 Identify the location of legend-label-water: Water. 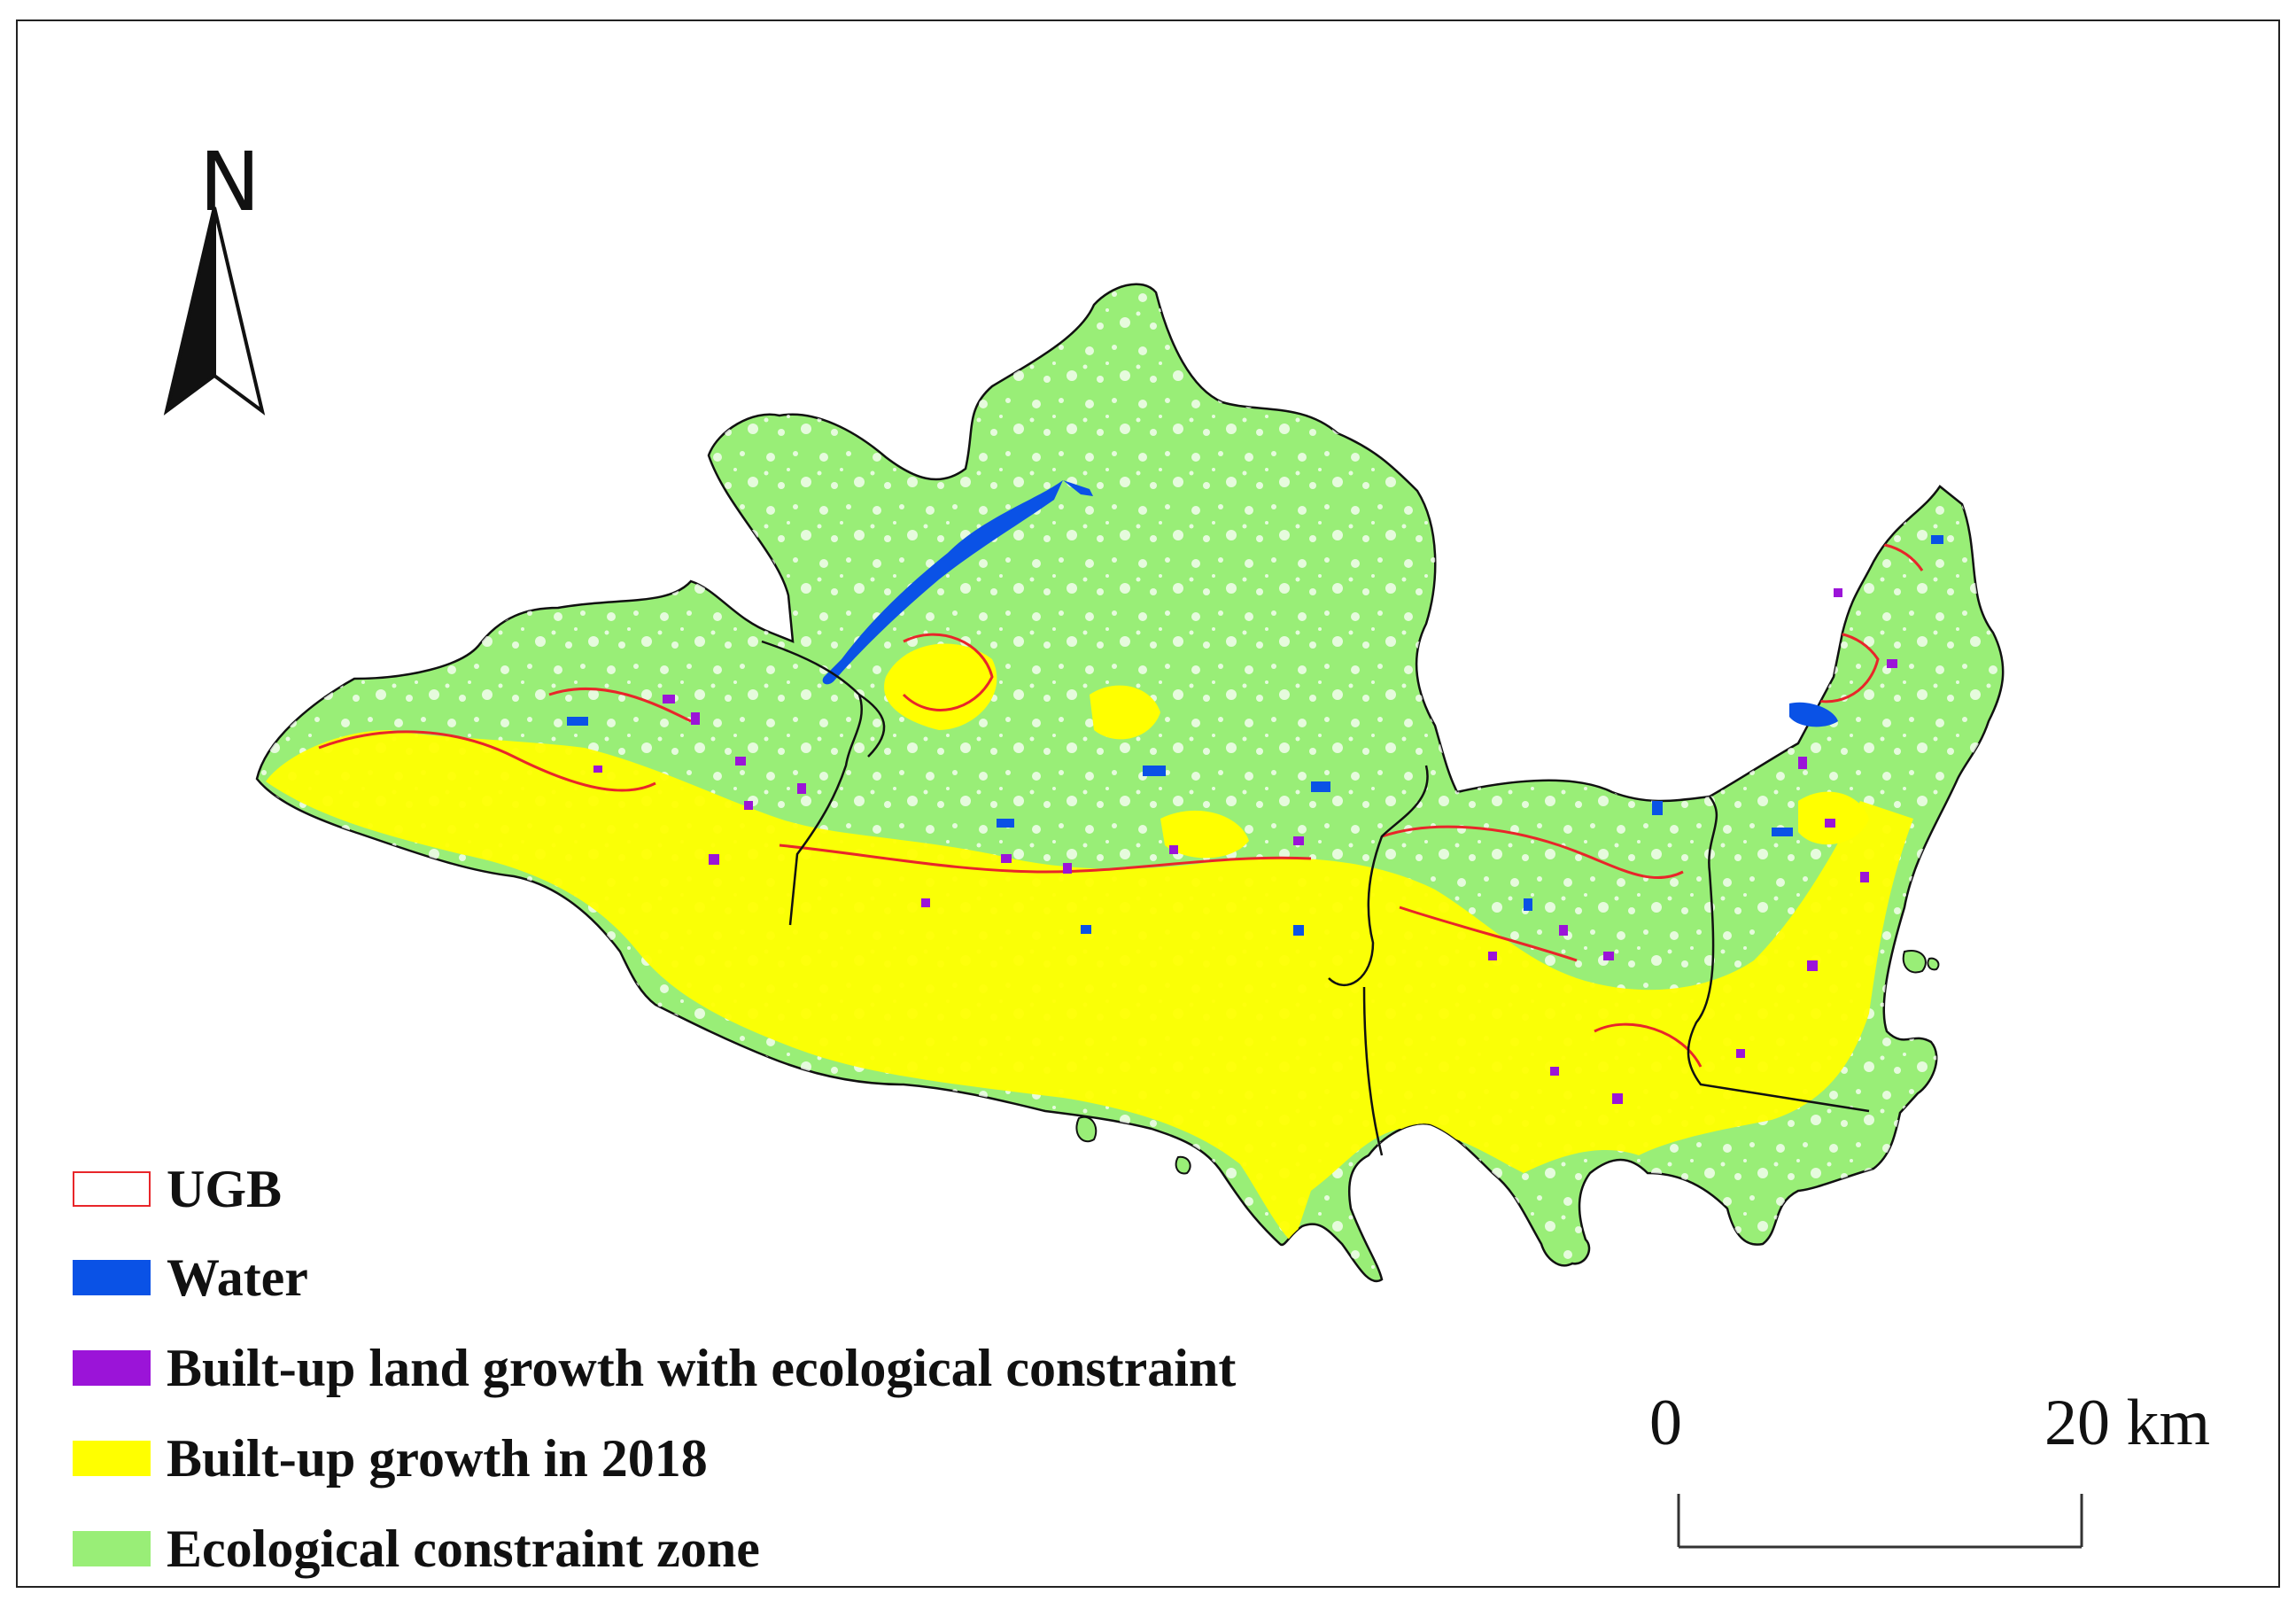
(237, 1277).